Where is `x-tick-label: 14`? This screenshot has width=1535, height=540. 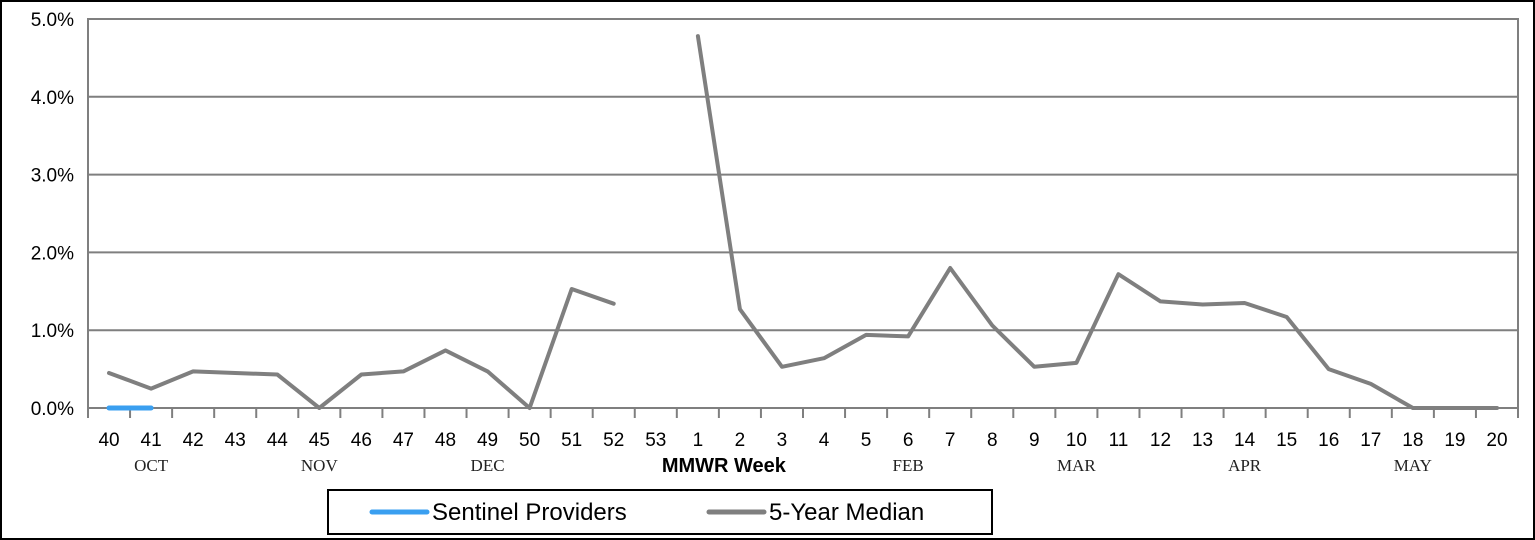 x-tick-label: 14 is located at coordinates (1245, 440).